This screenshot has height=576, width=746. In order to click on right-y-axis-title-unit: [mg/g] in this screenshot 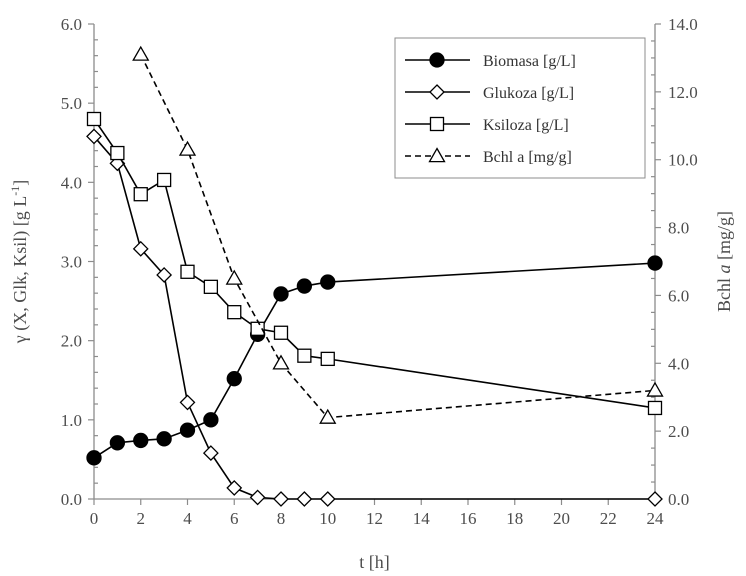, I will do `click(724, 238)`.